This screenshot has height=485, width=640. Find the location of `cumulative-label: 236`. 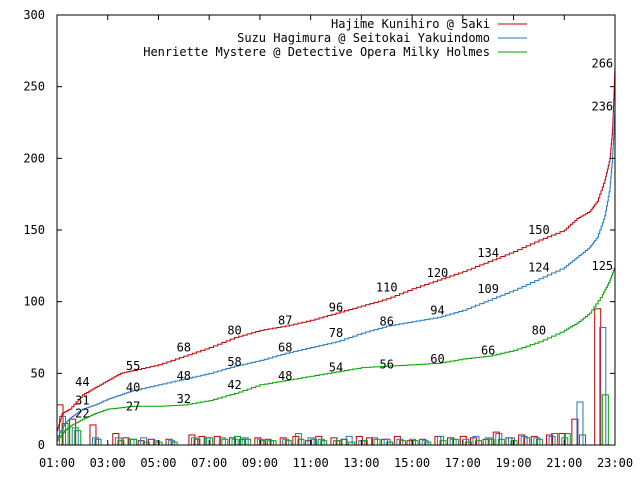

cumulative-label: 236 is located at coordinates (602, 107).